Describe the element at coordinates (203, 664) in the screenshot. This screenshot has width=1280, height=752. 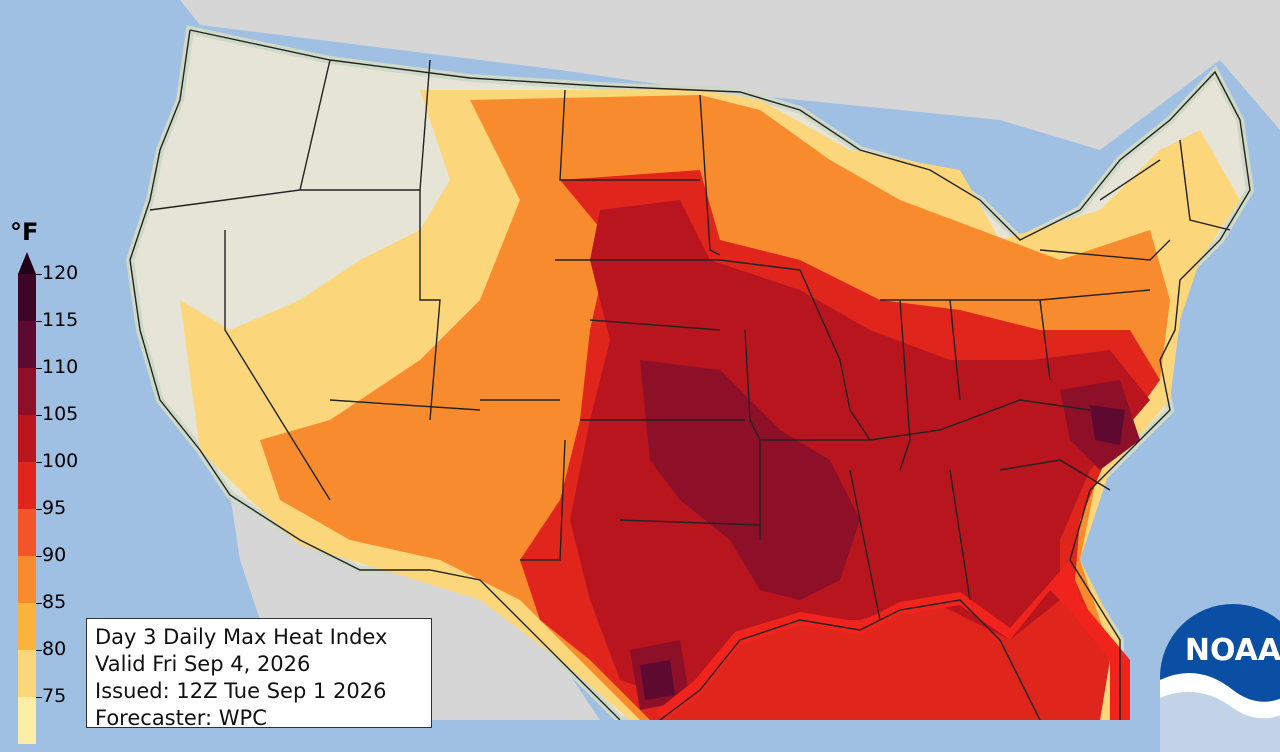
I see `info-valid-date: Valid Fri Sep 4, 2026` at that location.